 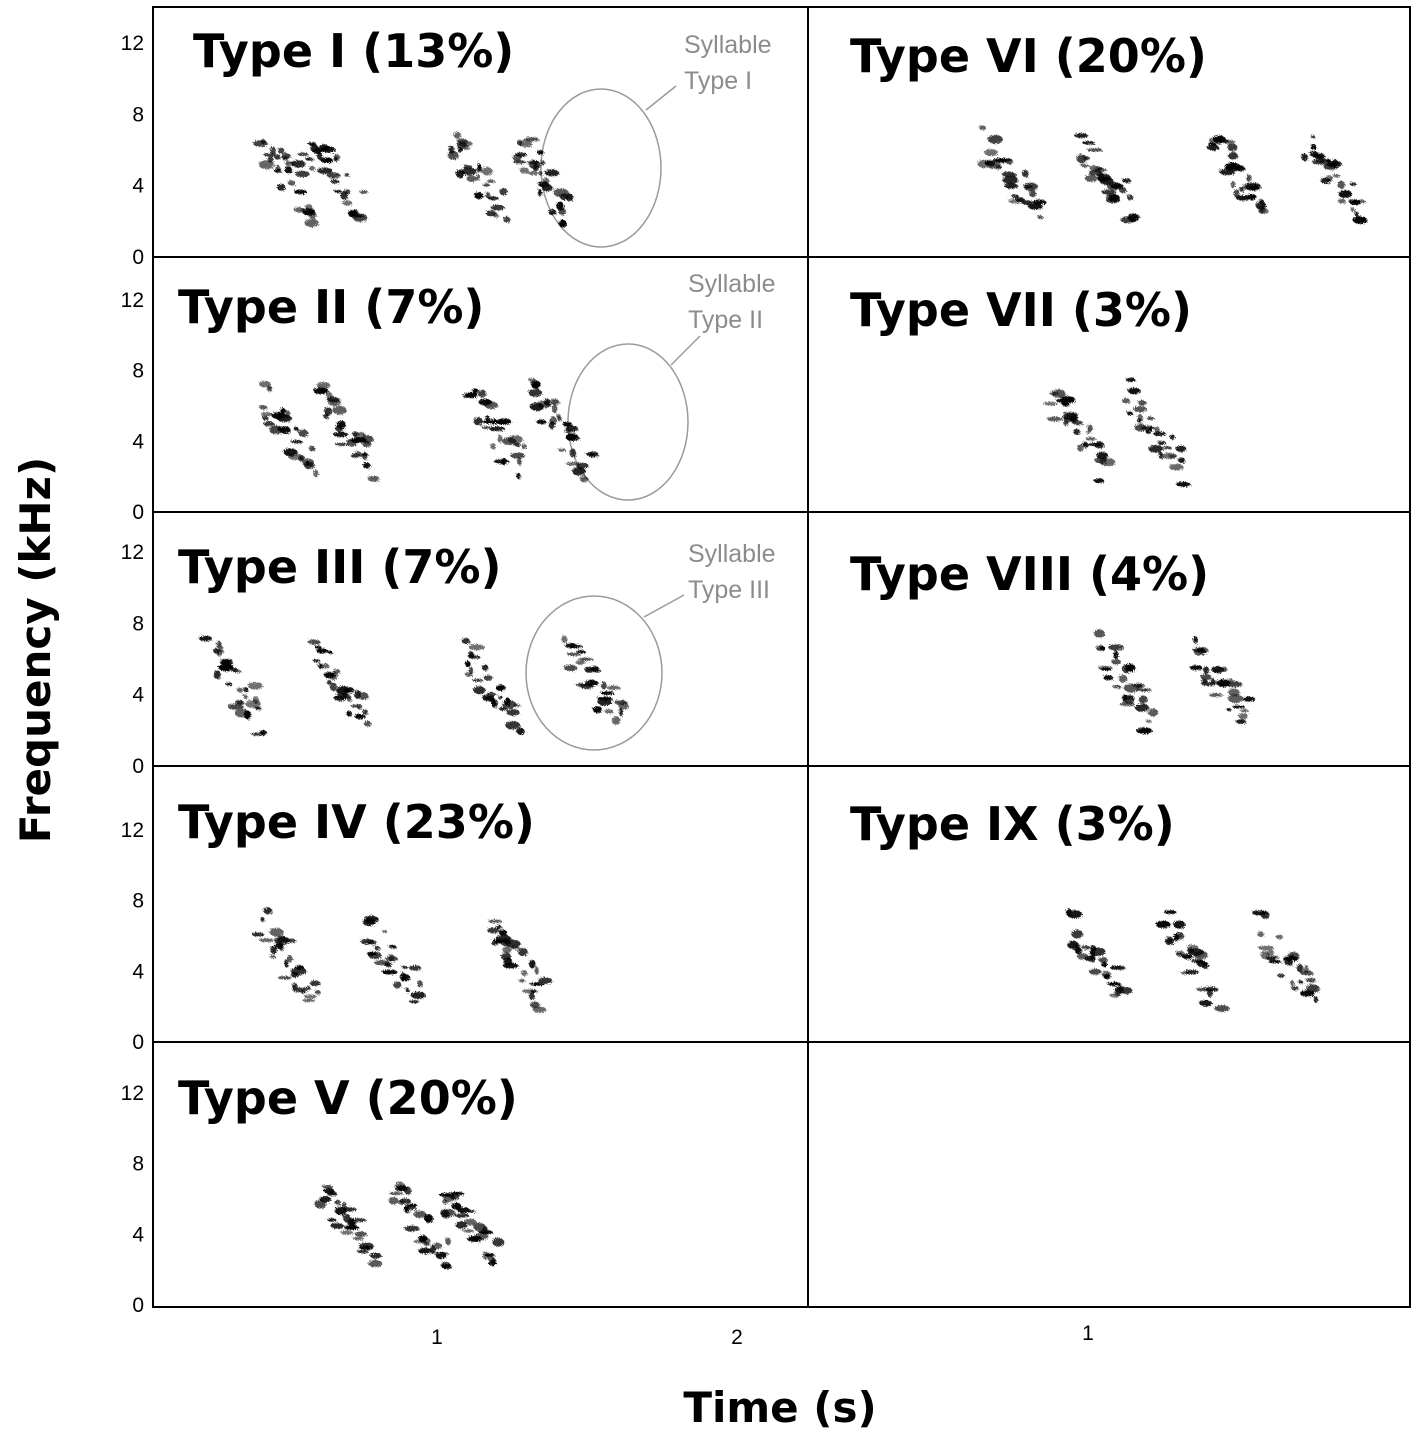 I want to click on panel-title-type-vii: Type VII (3%), so click(x=1021, y=310).